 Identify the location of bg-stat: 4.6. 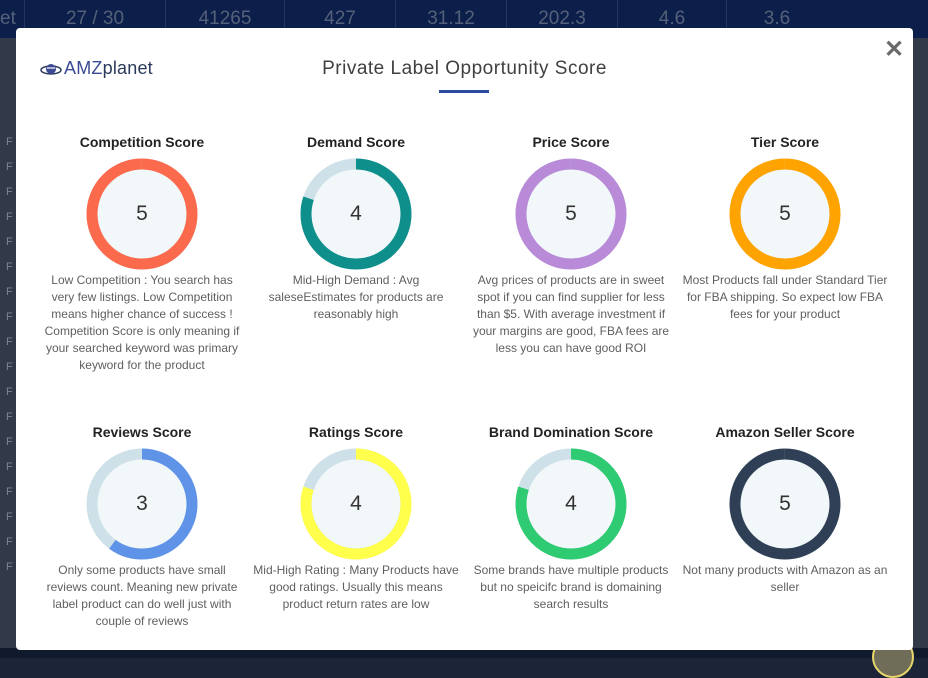
(672, 19).